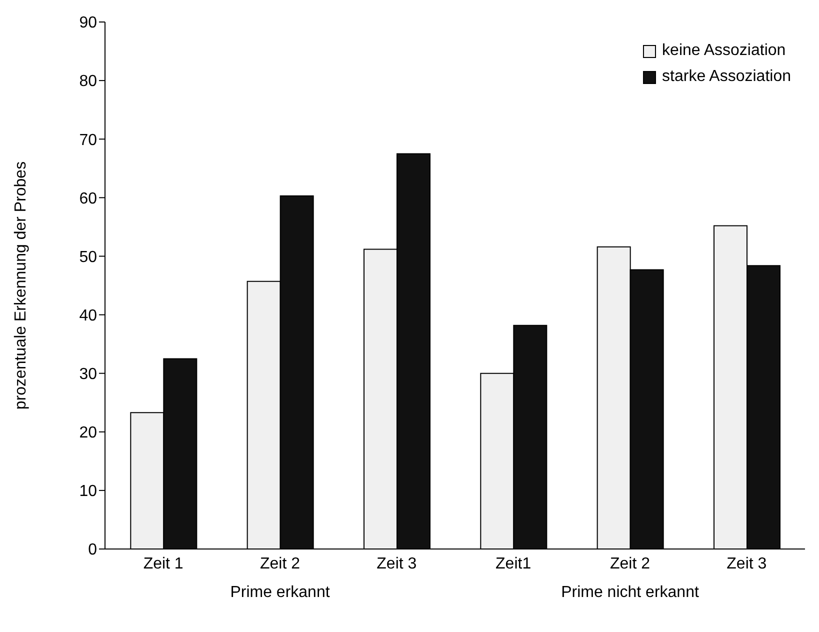  Describe the element at coordinates (88, 375) in the screenshot. I see `y-tick-label: 30` at that location.